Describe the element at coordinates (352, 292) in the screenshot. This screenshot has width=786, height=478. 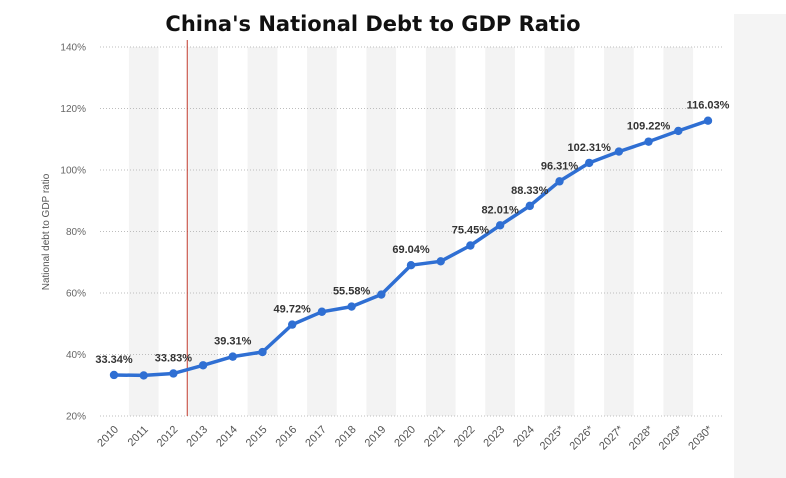
I see `data-label: 55.58%` at that location.